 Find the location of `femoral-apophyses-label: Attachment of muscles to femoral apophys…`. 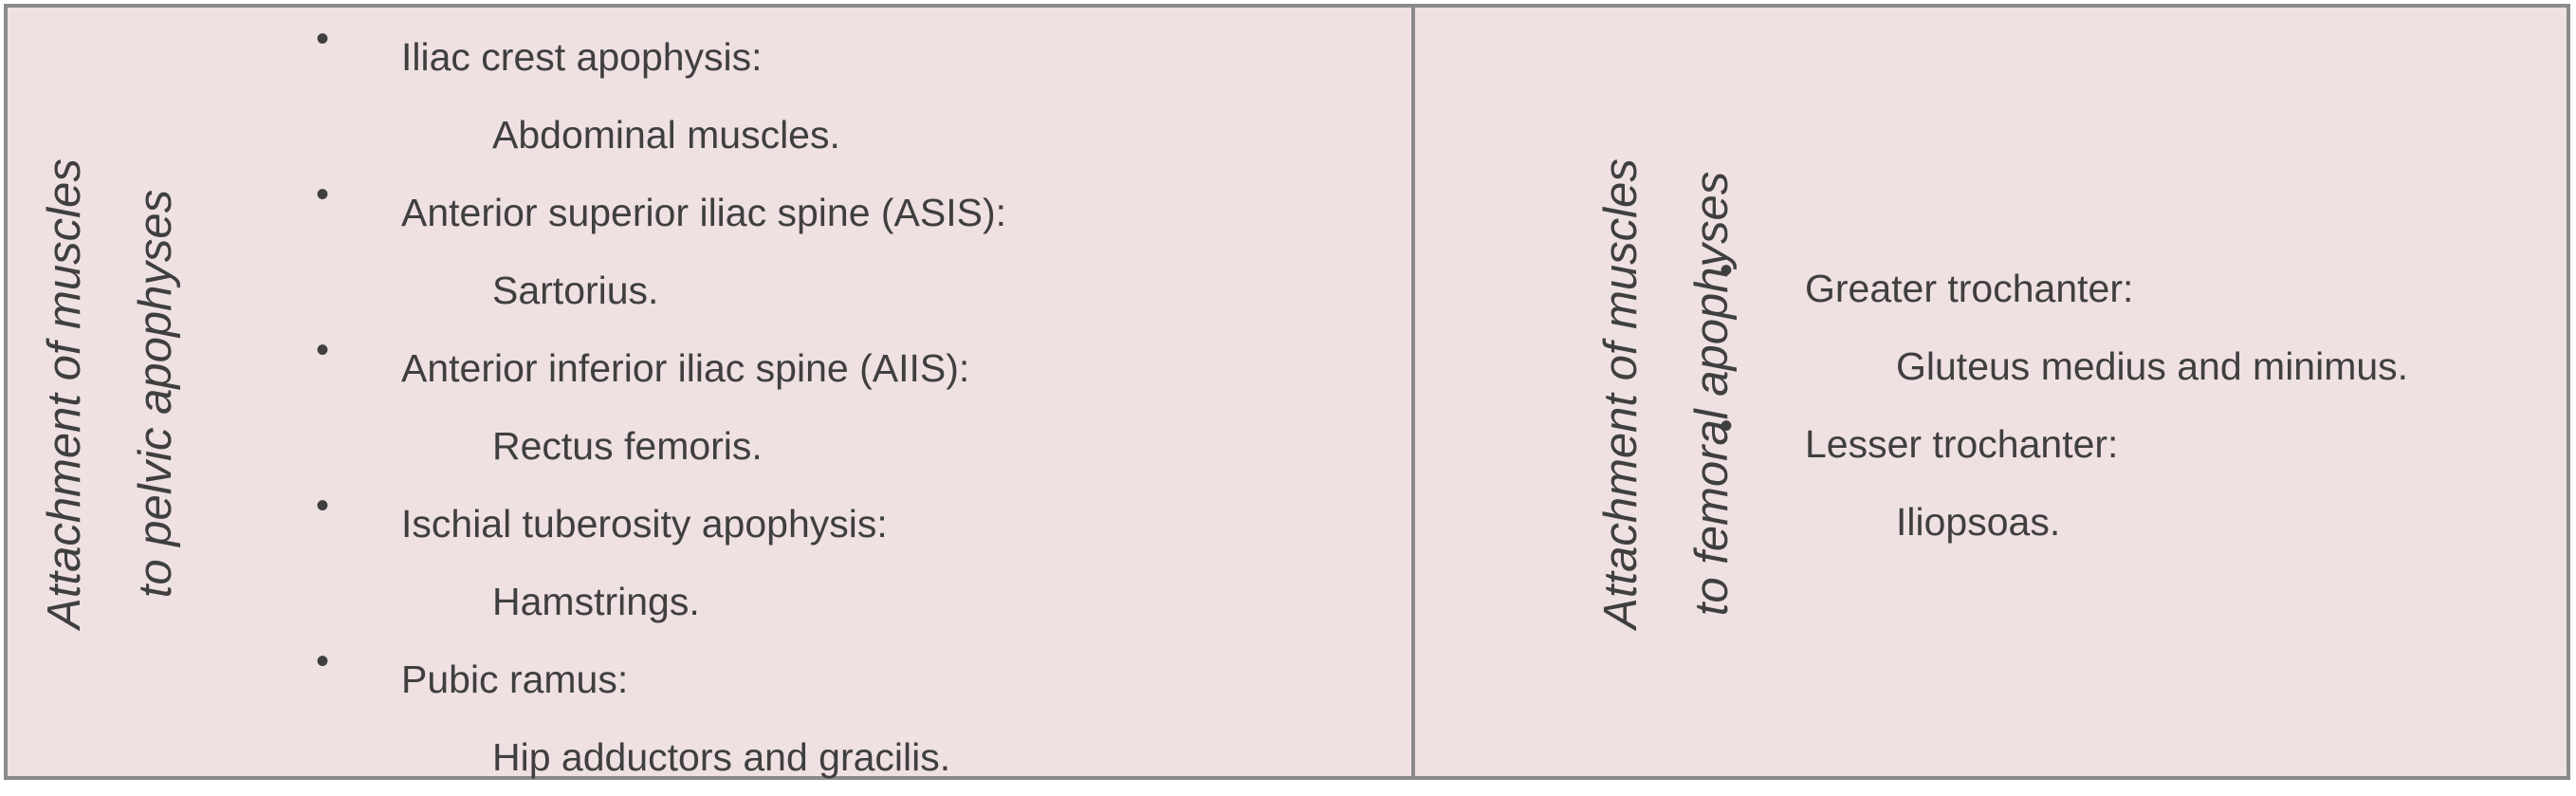

femoral-apophyses-label: Attachment of muscles to femoral apophys… is located at coordinates (1666, 393).